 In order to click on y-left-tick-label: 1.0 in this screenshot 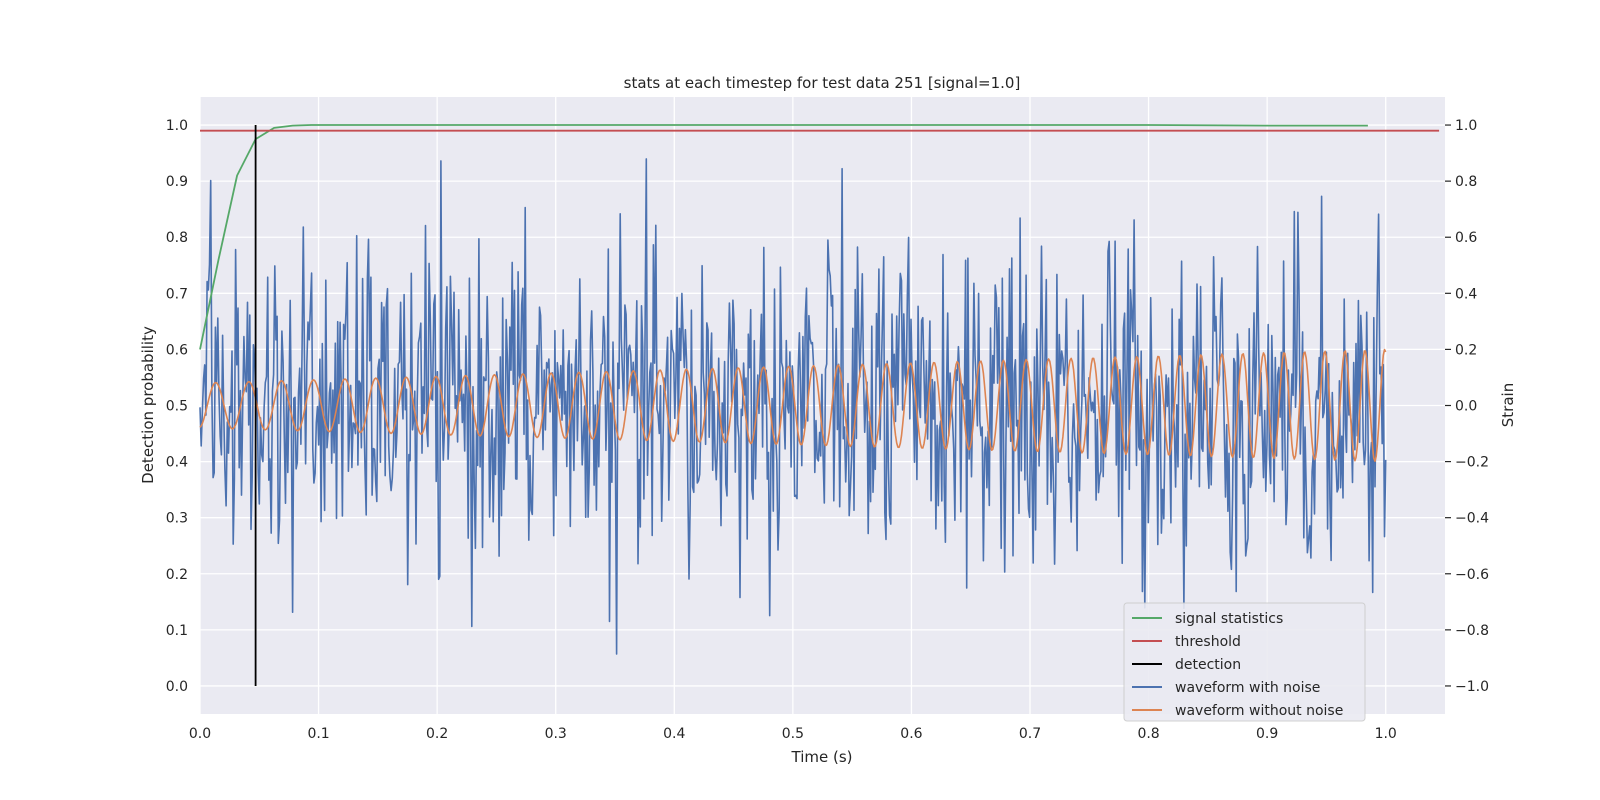, I will do `click(177, 126)`.